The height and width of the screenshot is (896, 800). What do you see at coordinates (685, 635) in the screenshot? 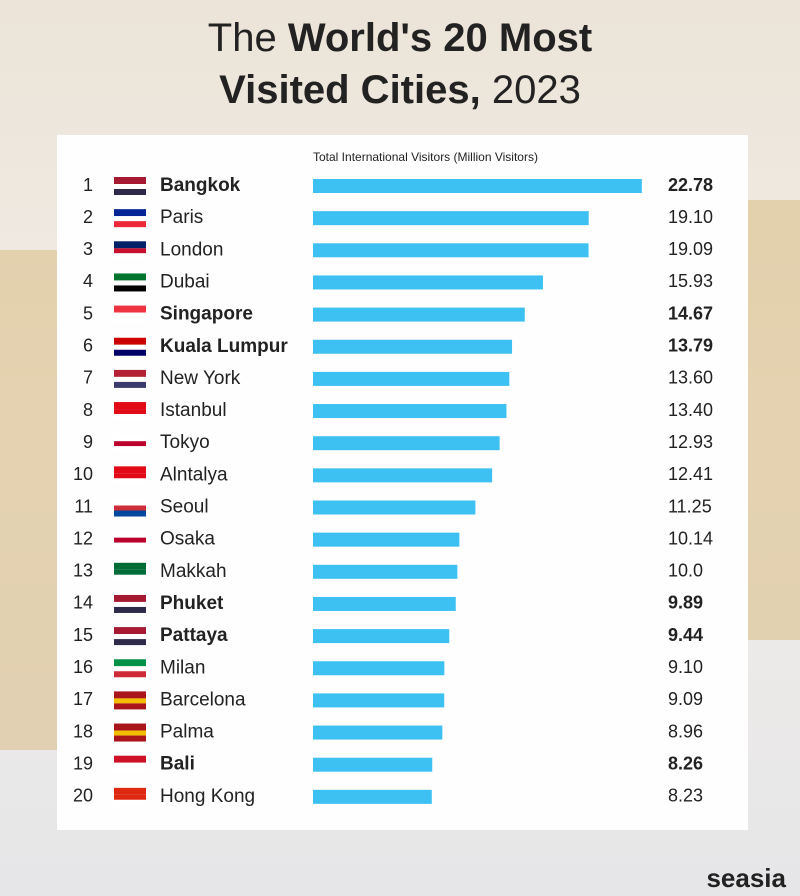
I see `value-label: 9.44` at bounding box center [685, 635].